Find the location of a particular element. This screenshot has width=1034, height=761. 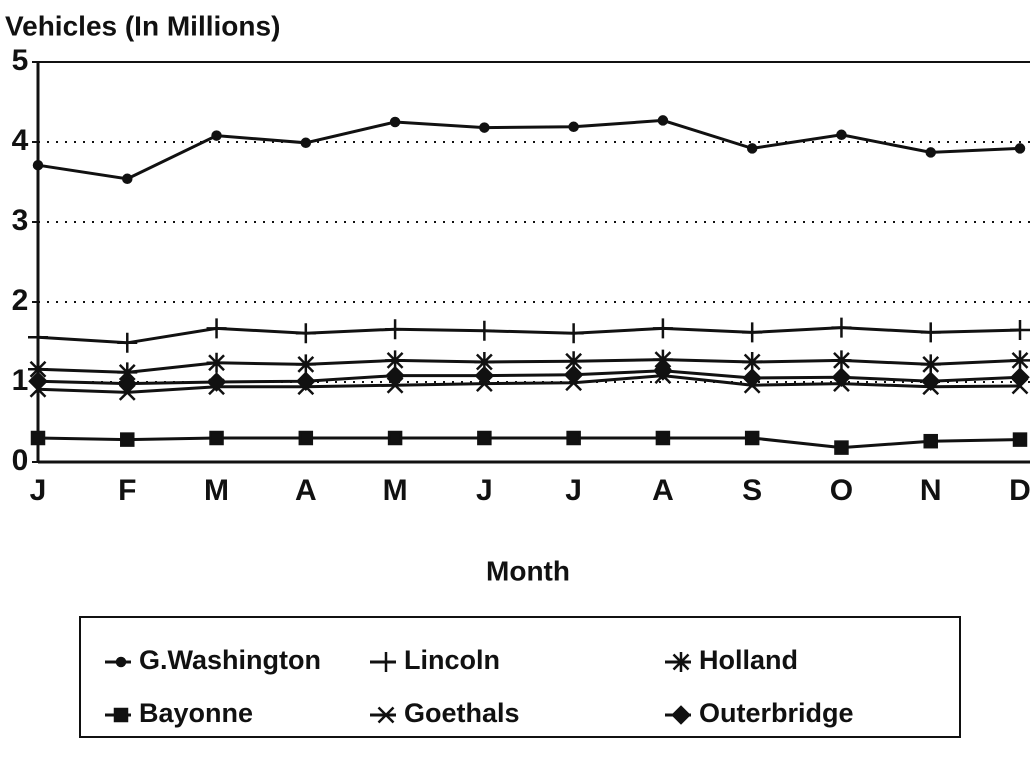

y-tick-label: 4 is located at coordinates (20, 140).